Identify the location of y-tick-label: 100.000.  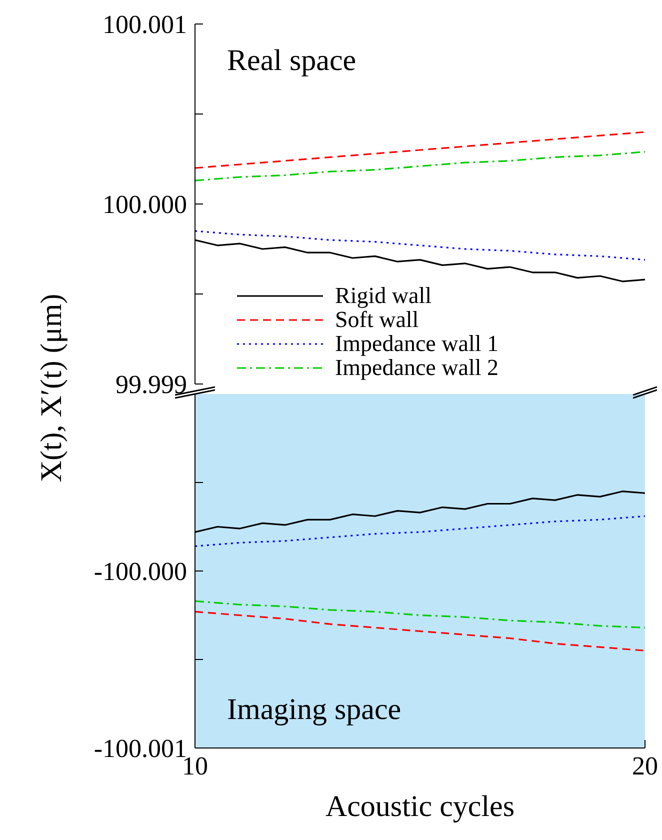
(144, 205).